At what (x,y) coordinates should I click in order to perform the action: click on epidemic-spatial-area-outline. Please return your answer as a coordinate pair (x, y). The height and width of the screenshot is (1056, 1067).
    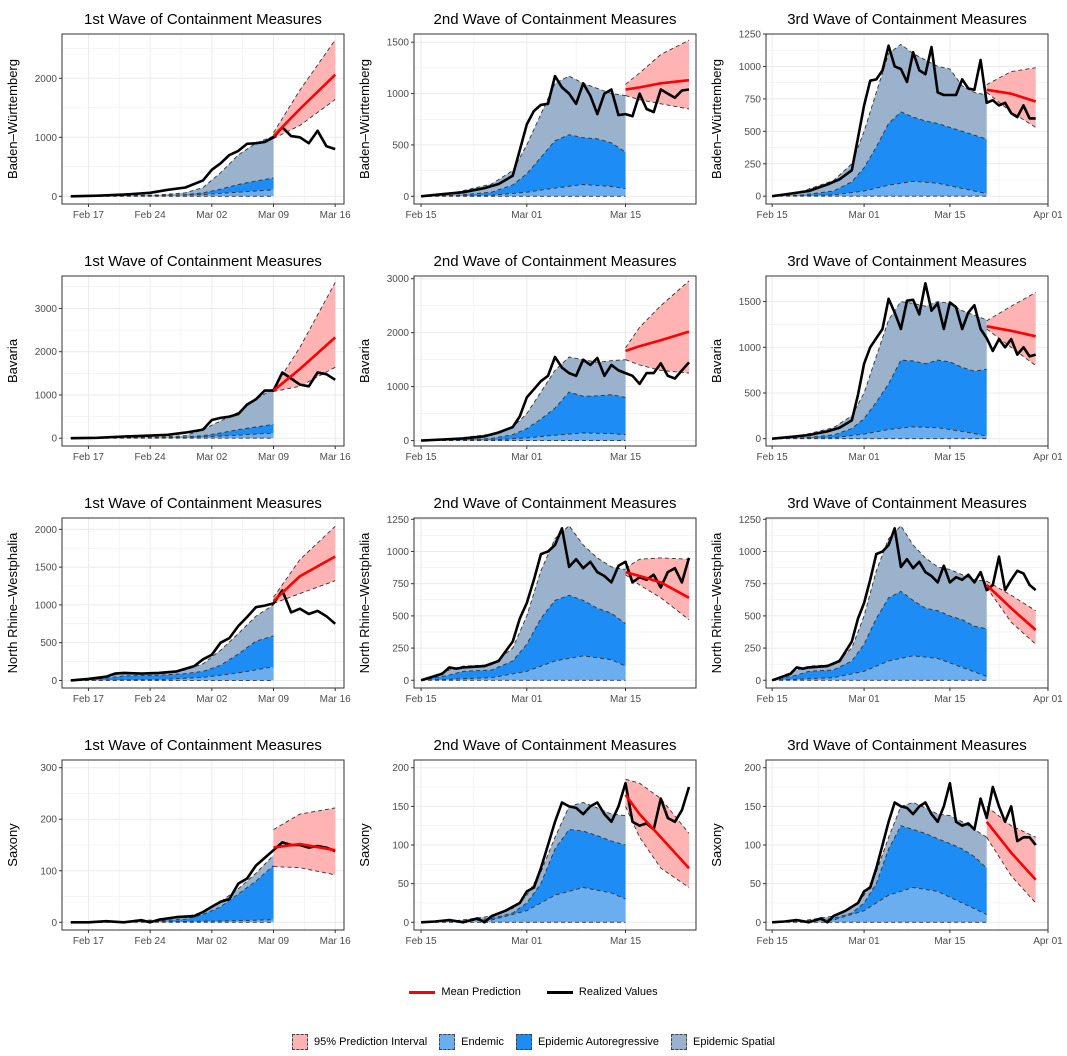
    Looking at the image, I should click on (523, 862).